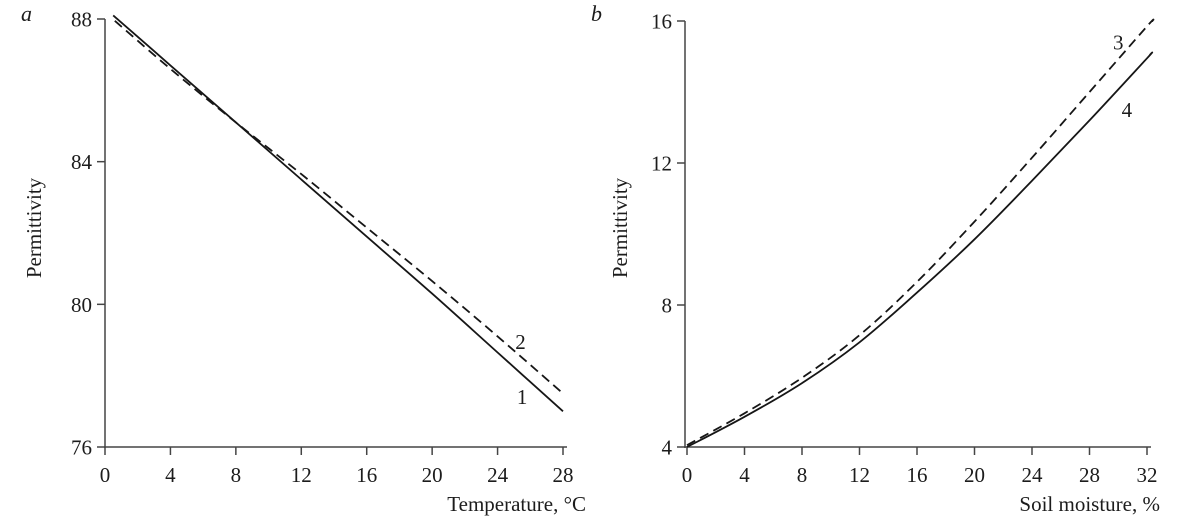 The image size is (1177, 531). What do you see at coordinates (1147, 475) in the screenshot?
I see `x-tick-label: 32` at bounding box center [1147, 475].